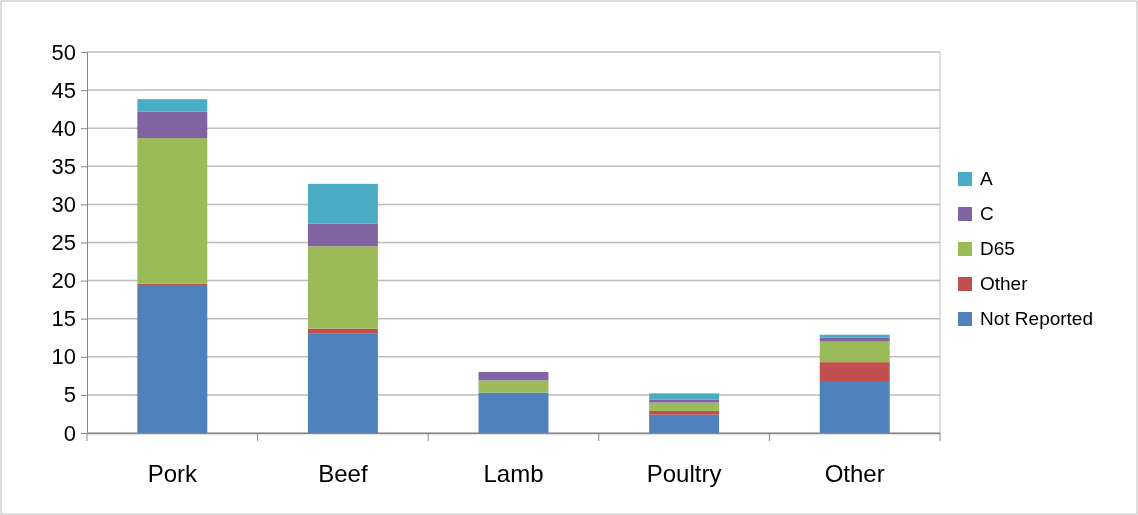 The height and width of the screenshot is (515, 1138). What do you see at coordinates (854, 473) in the screenshot?
I see `x-tick-label: Other` at bounding box center [854, 473].